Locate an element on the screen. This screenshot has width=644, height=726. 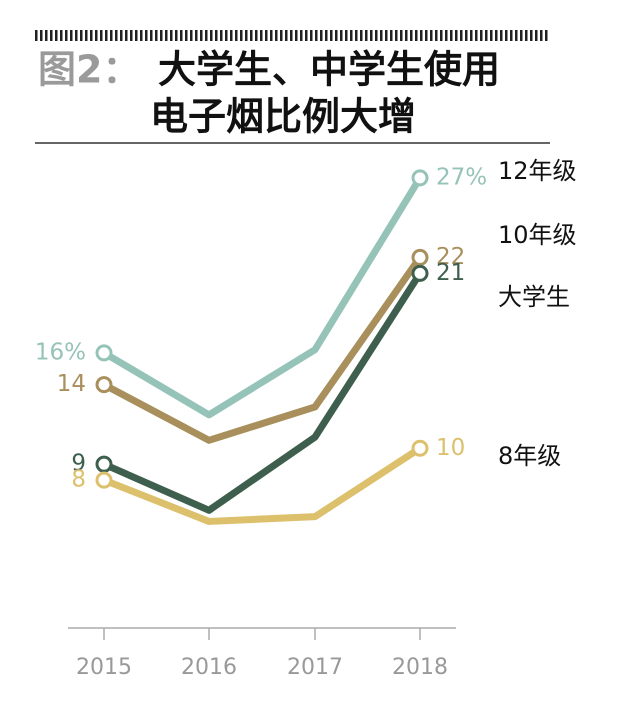
value-label: 27% is located at coordinates (461, 177).